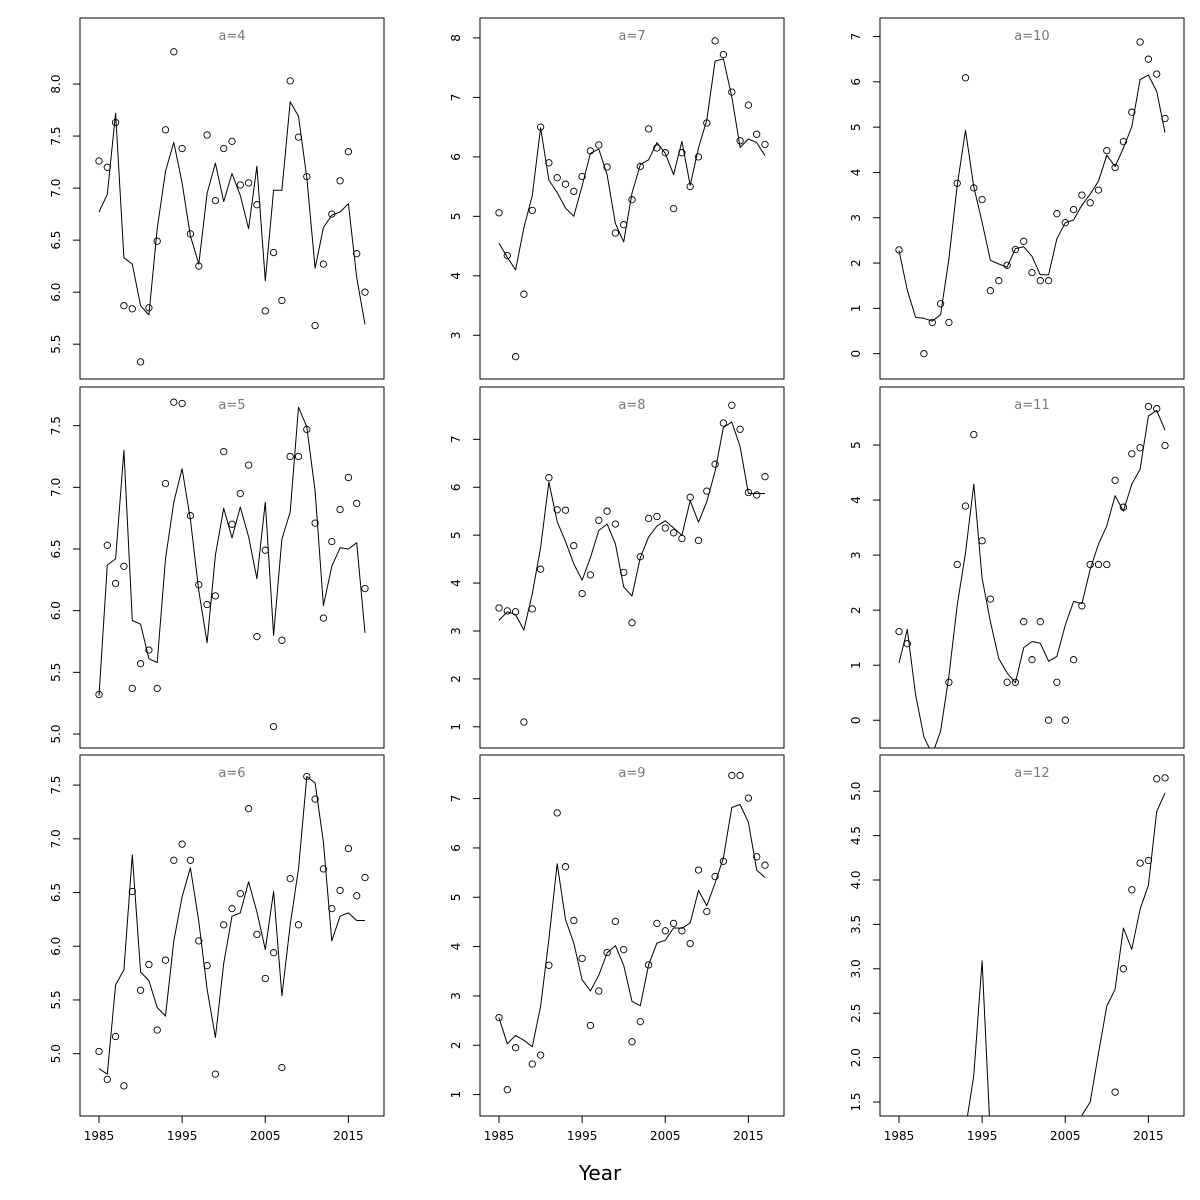 This screenshot has height=1200, width=1200. Describe the element at coordinates (231, 405) in the screenshot. I see `panel-title: a=5` at that location.